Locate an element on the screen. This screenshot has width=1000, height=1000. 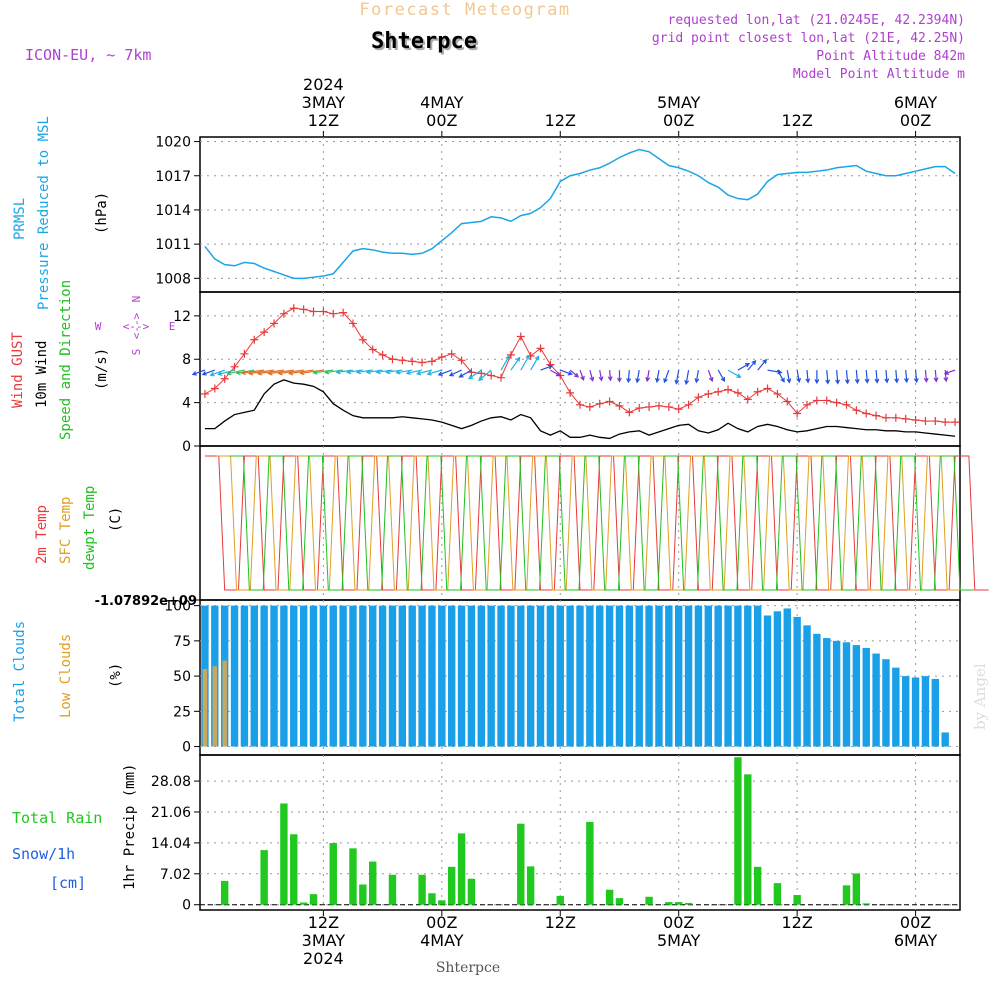
bottom-time-label: 6MAY is located at coordinates (916, 940).